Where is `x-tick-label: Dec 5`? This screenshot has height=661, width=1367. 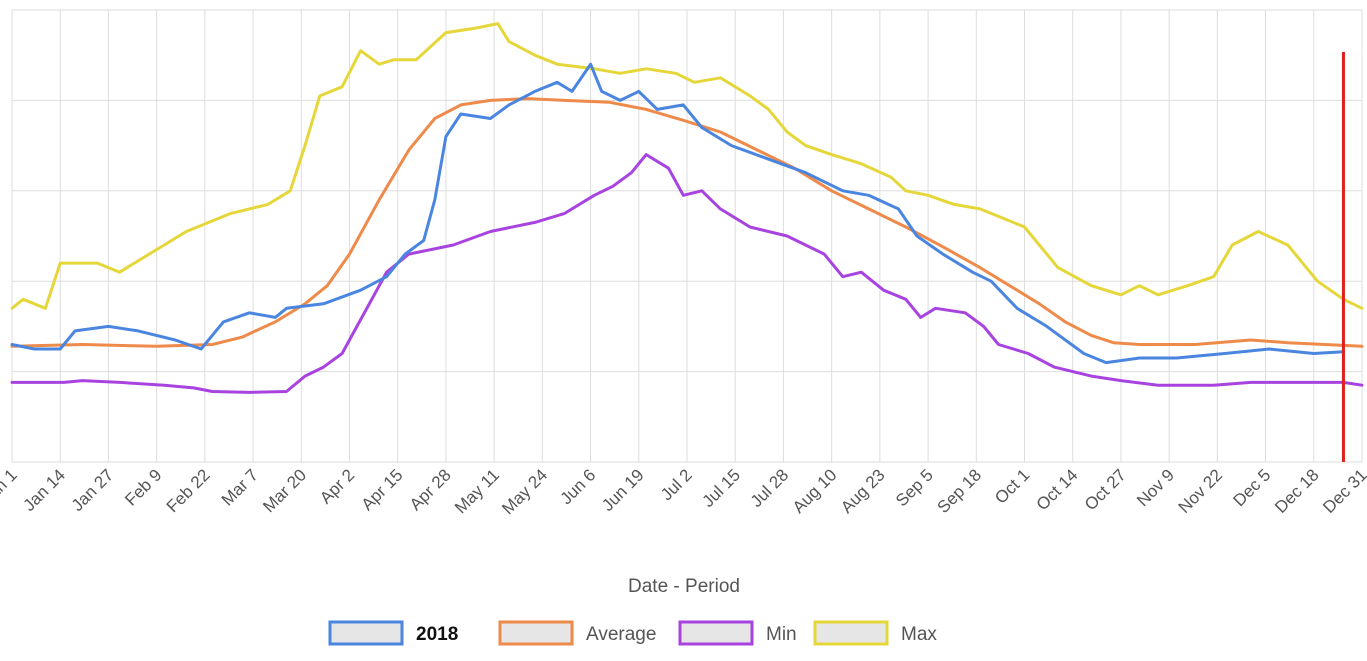
x-tick-label: Dec 5 is located at coordinates (1252, 487).